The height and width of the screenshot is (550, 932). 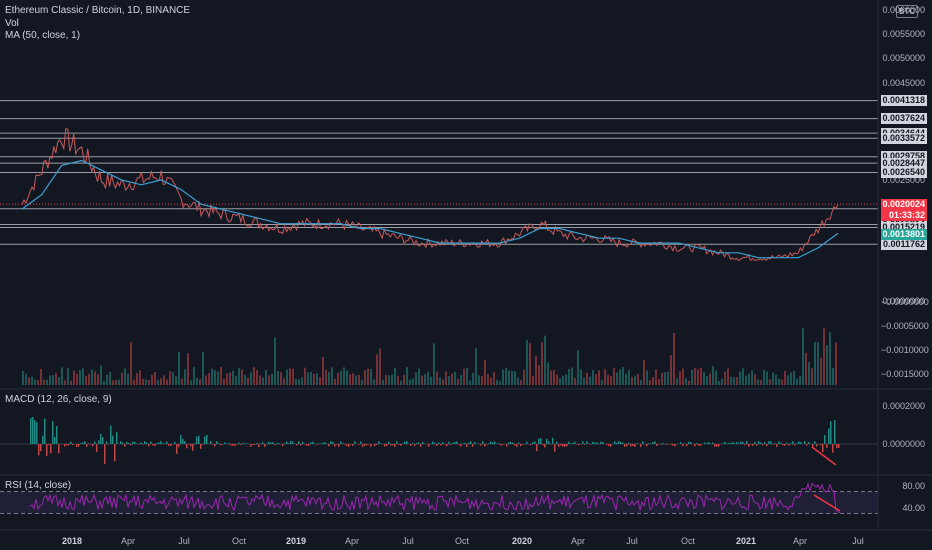 What do you see at coordinates (904, 163) in the screenshot?
I see `level-price-label: 0.0028447` at bounding box center [904, 163].